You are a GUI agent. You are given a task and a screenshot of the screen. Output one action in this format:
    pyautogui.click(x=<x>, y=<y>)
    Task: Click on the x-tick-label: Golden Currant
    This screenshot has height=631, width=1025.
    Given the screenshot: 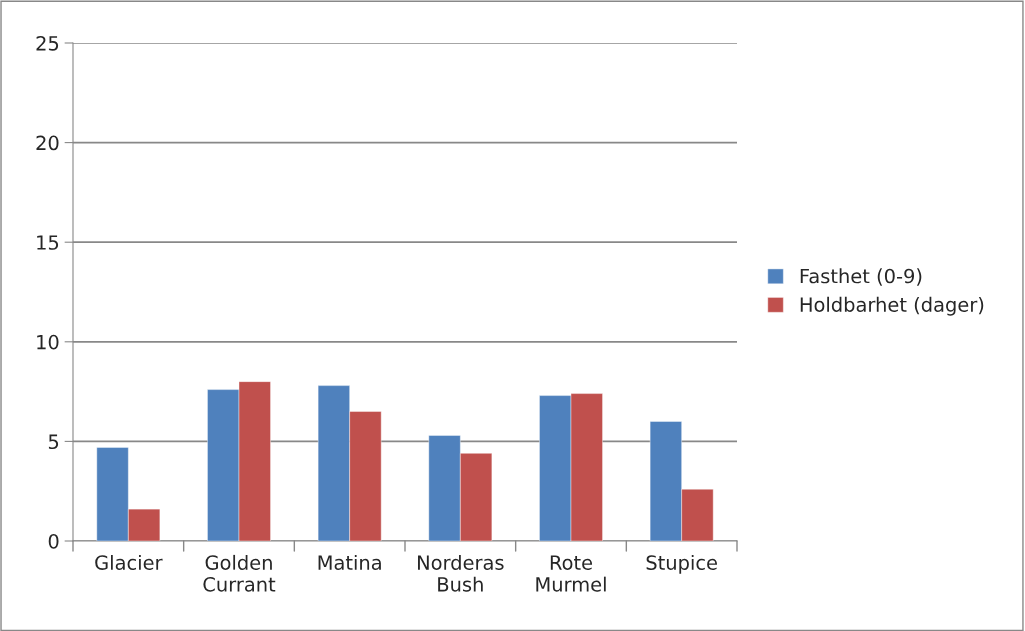 What is the action you would take?
    pyautogui.click(x=239, y=573)
    